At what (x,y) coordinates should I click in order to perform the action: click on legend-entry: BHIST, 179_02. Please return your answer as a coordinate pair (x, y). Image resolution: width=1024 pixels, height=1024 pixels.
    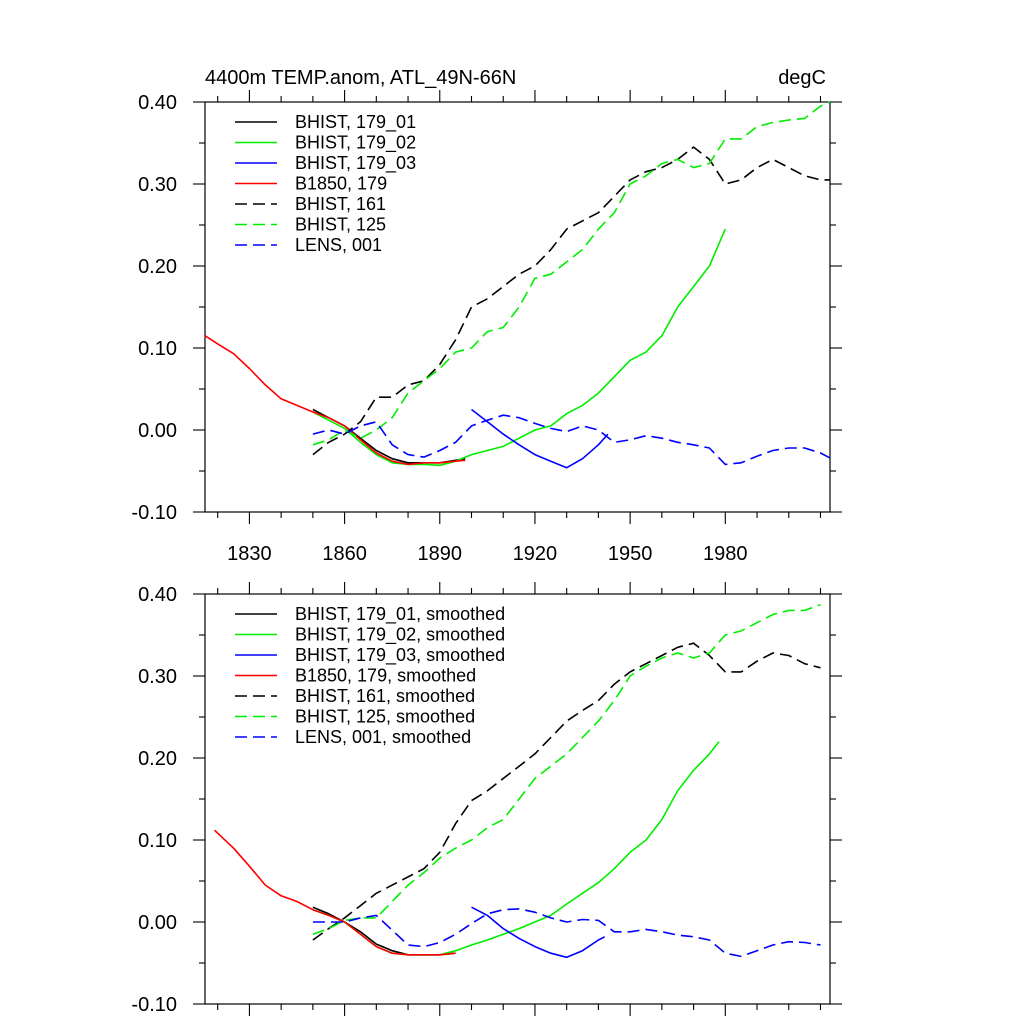
    Looking at the image, I should click on (355, 143).